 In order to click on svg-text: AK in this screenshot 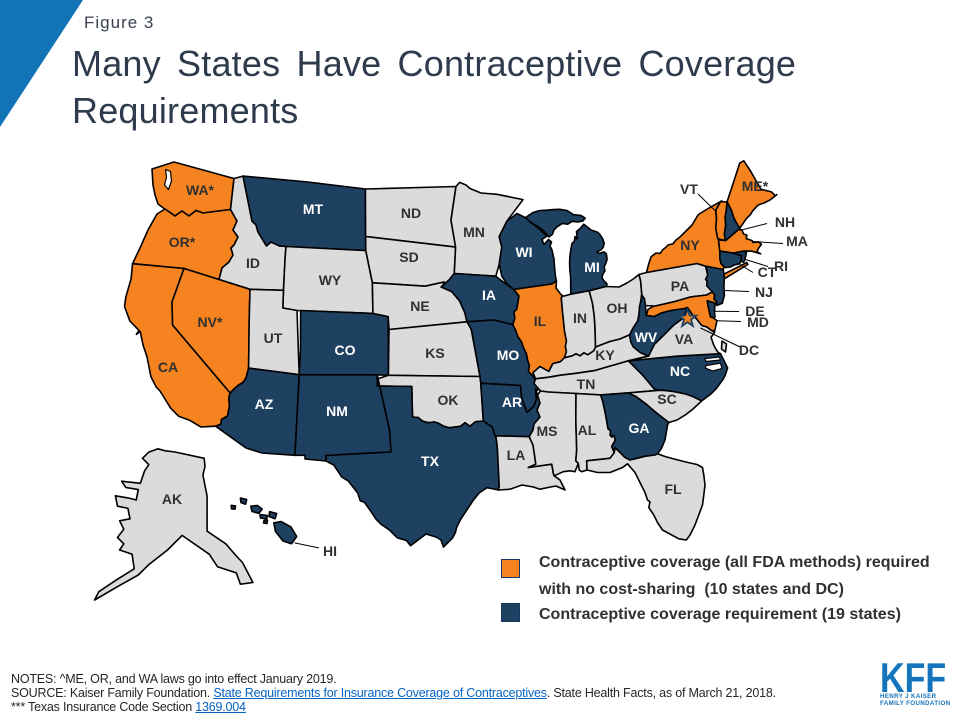, I will do `click(172, 499)`.